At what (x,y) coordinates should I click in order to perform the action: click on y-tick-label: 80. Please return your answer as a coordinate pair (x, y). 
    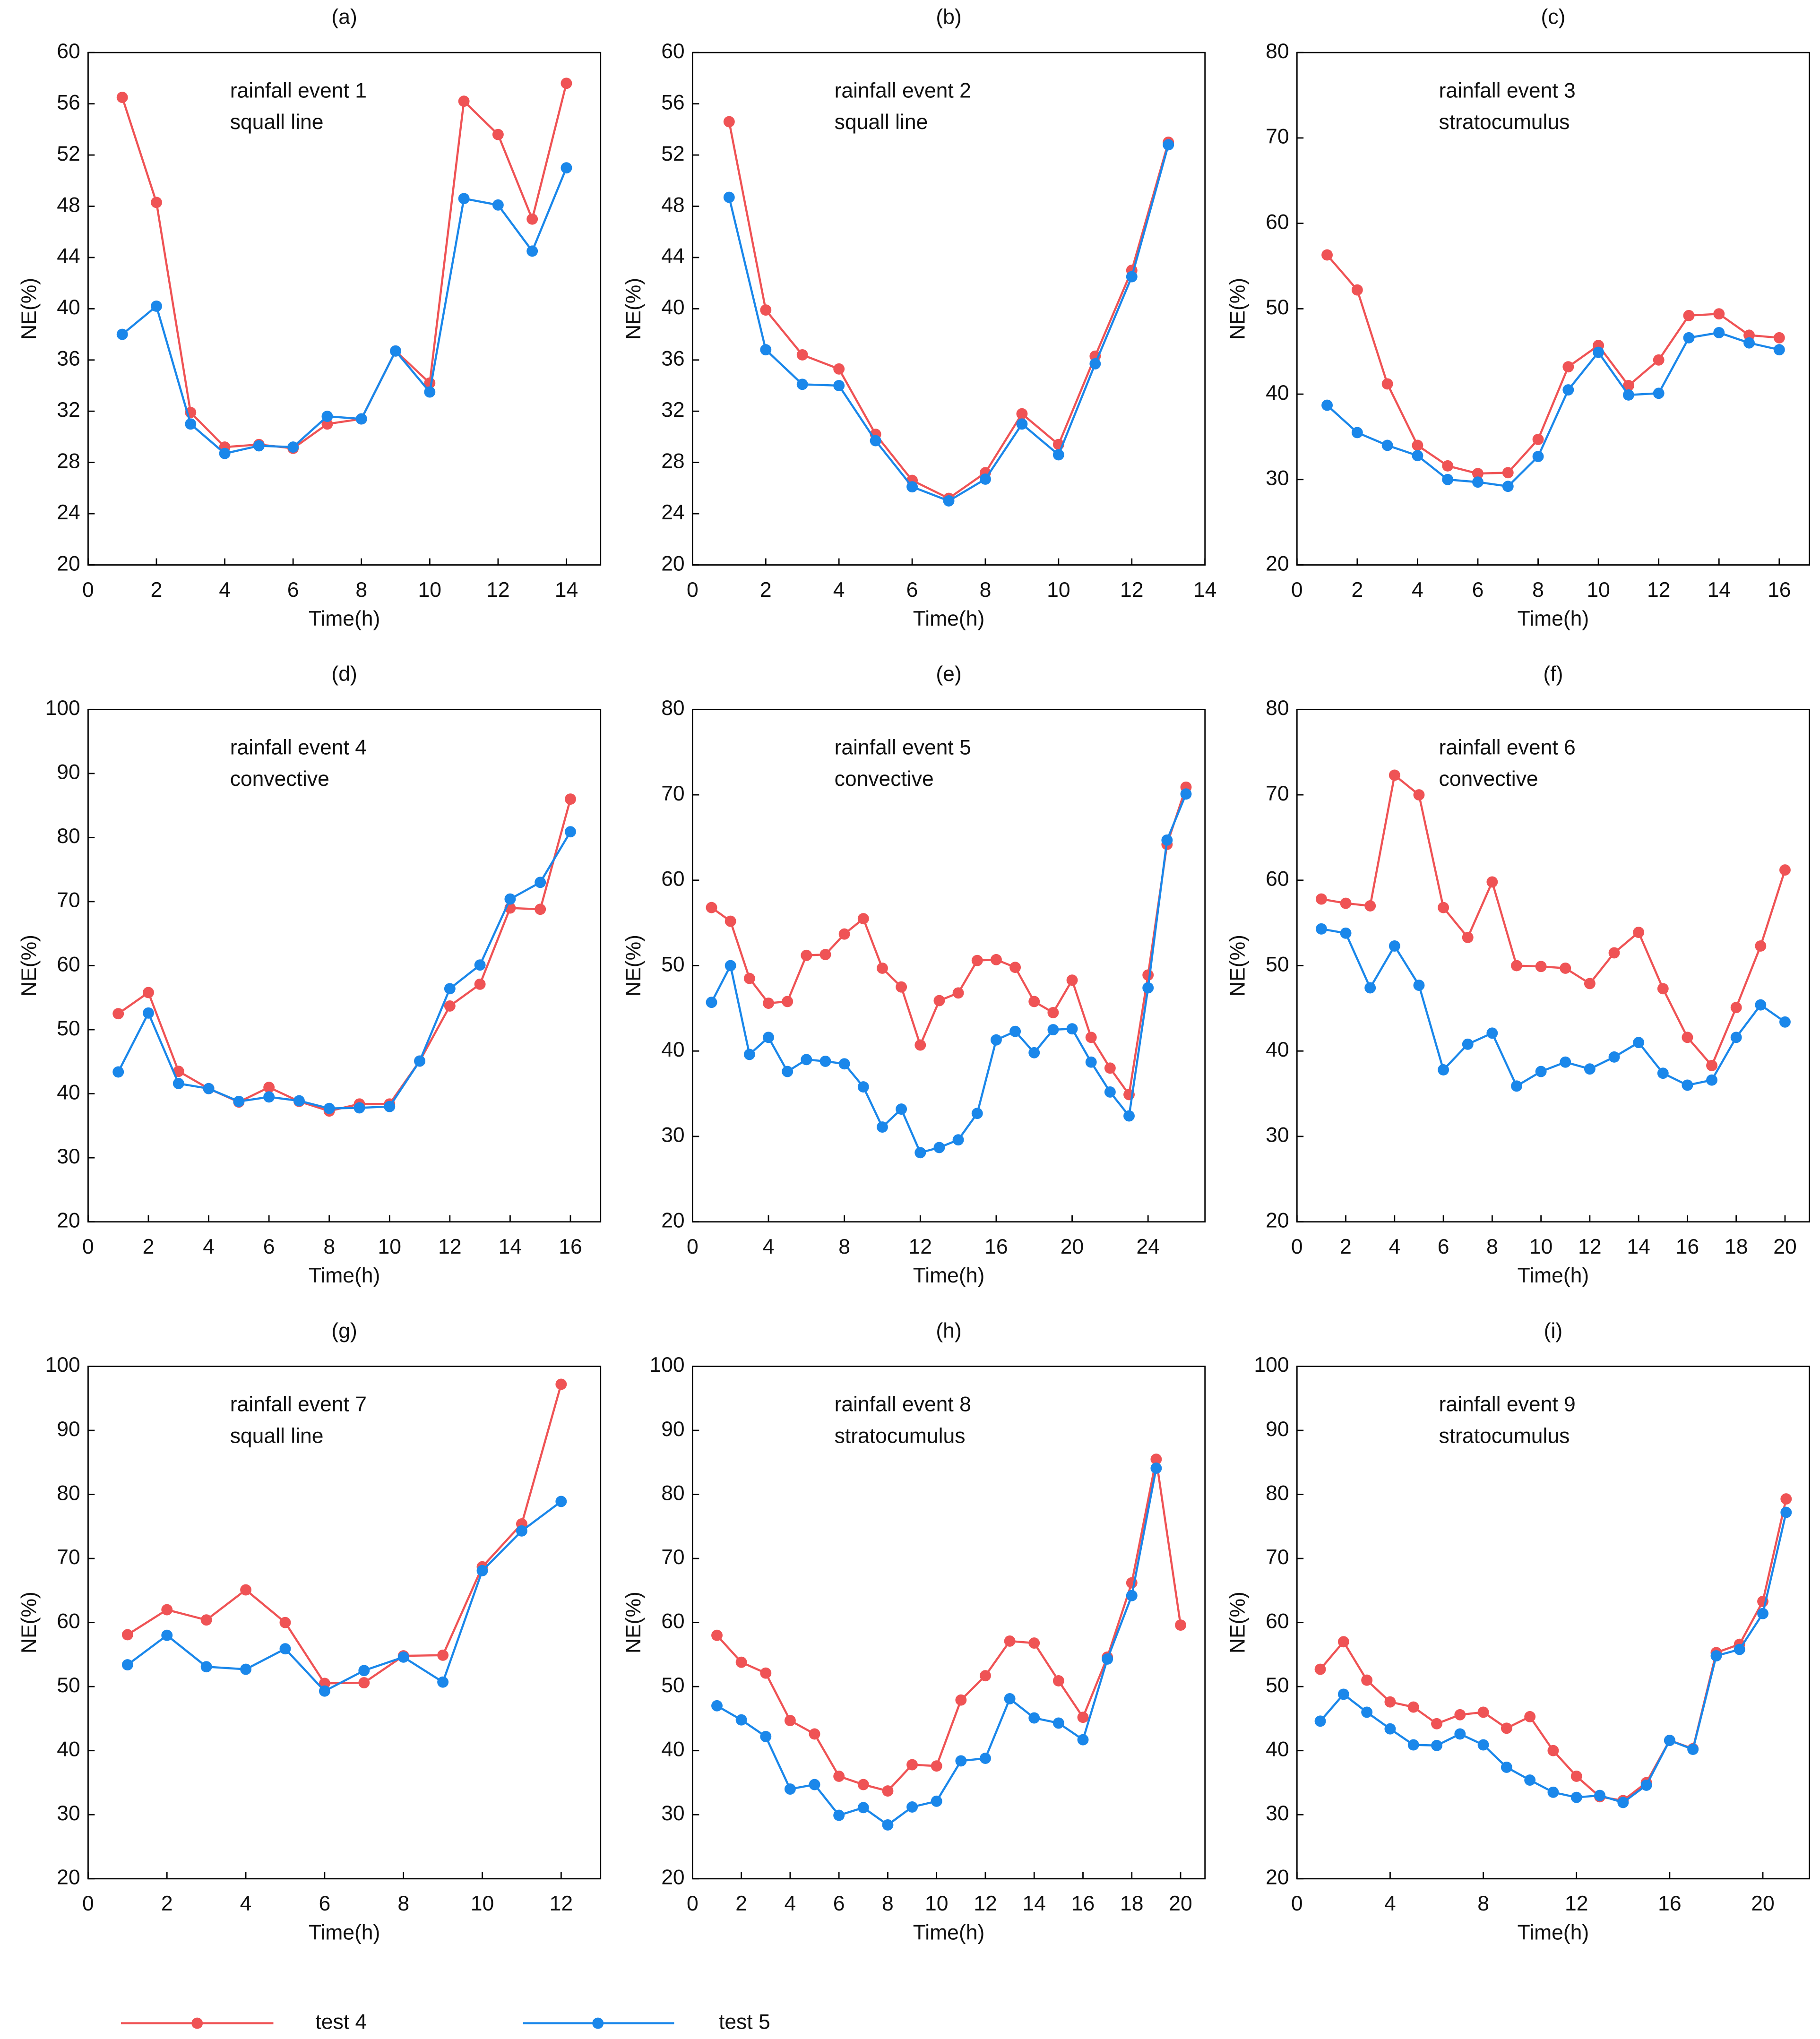
    Looking at the image, I should click on (672, 709).